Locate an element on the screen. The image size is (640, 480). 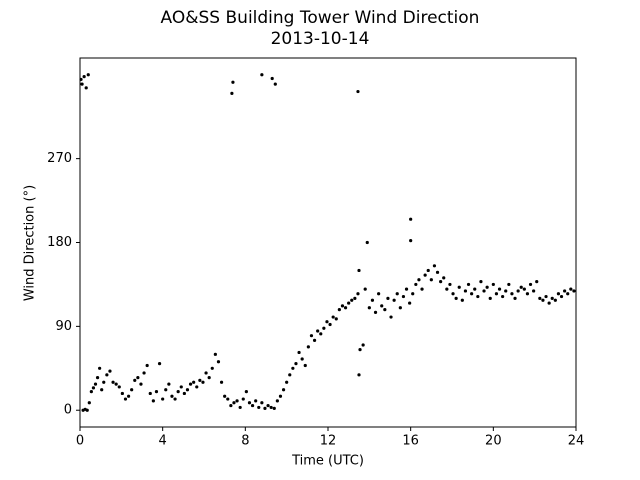
x-tick-label: 24 is located at coordinates (576, 441).